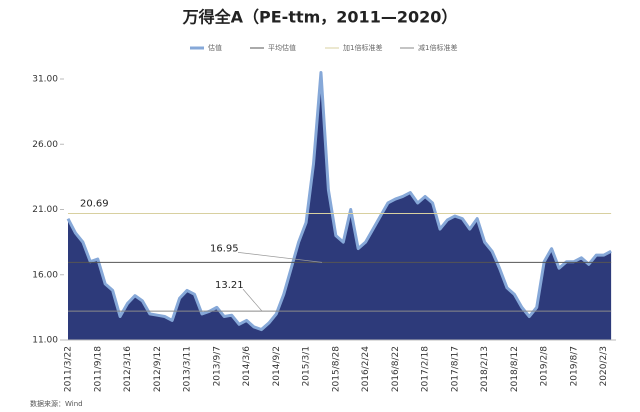  What do you see at coordinates (98, 369) in the screenshot?
I see `x-tick-label: 2011/9/18` at bounding box center [98, 369].